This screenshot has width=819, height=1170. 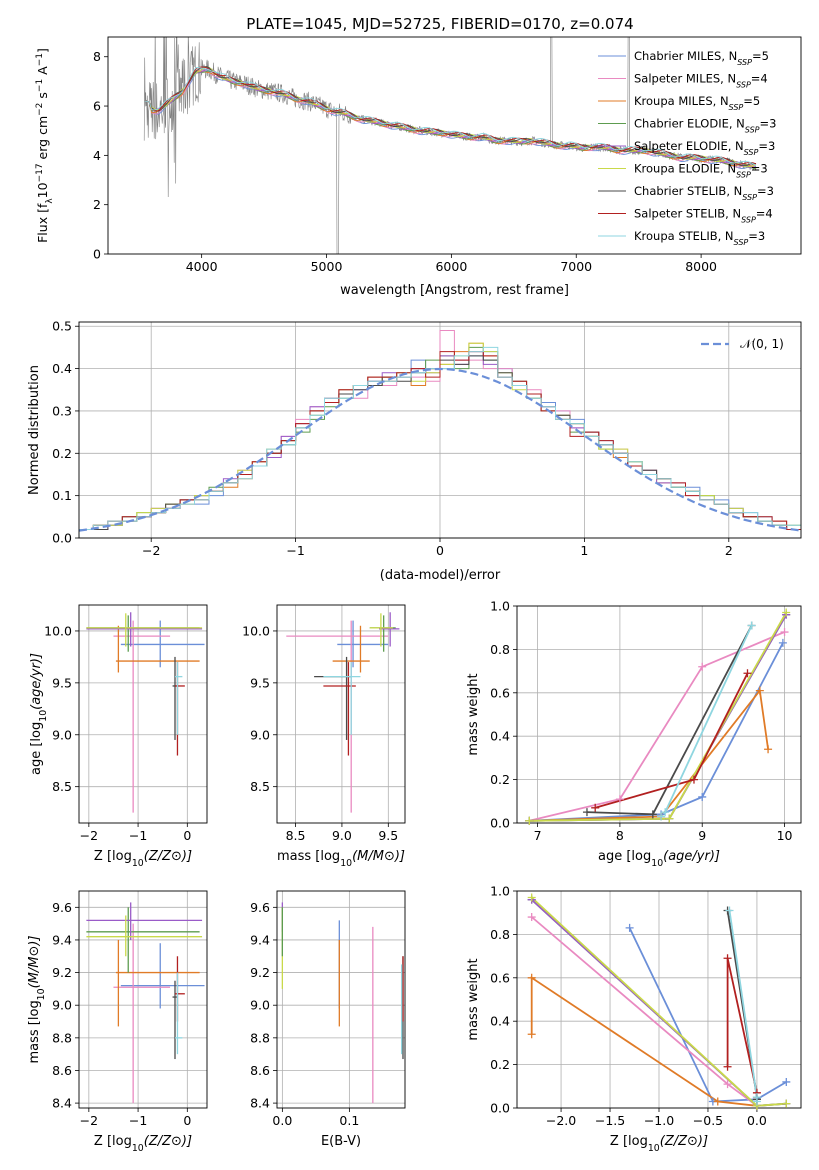 I want to click on y-tick-label: 10.0, so click(x=58, y=630).